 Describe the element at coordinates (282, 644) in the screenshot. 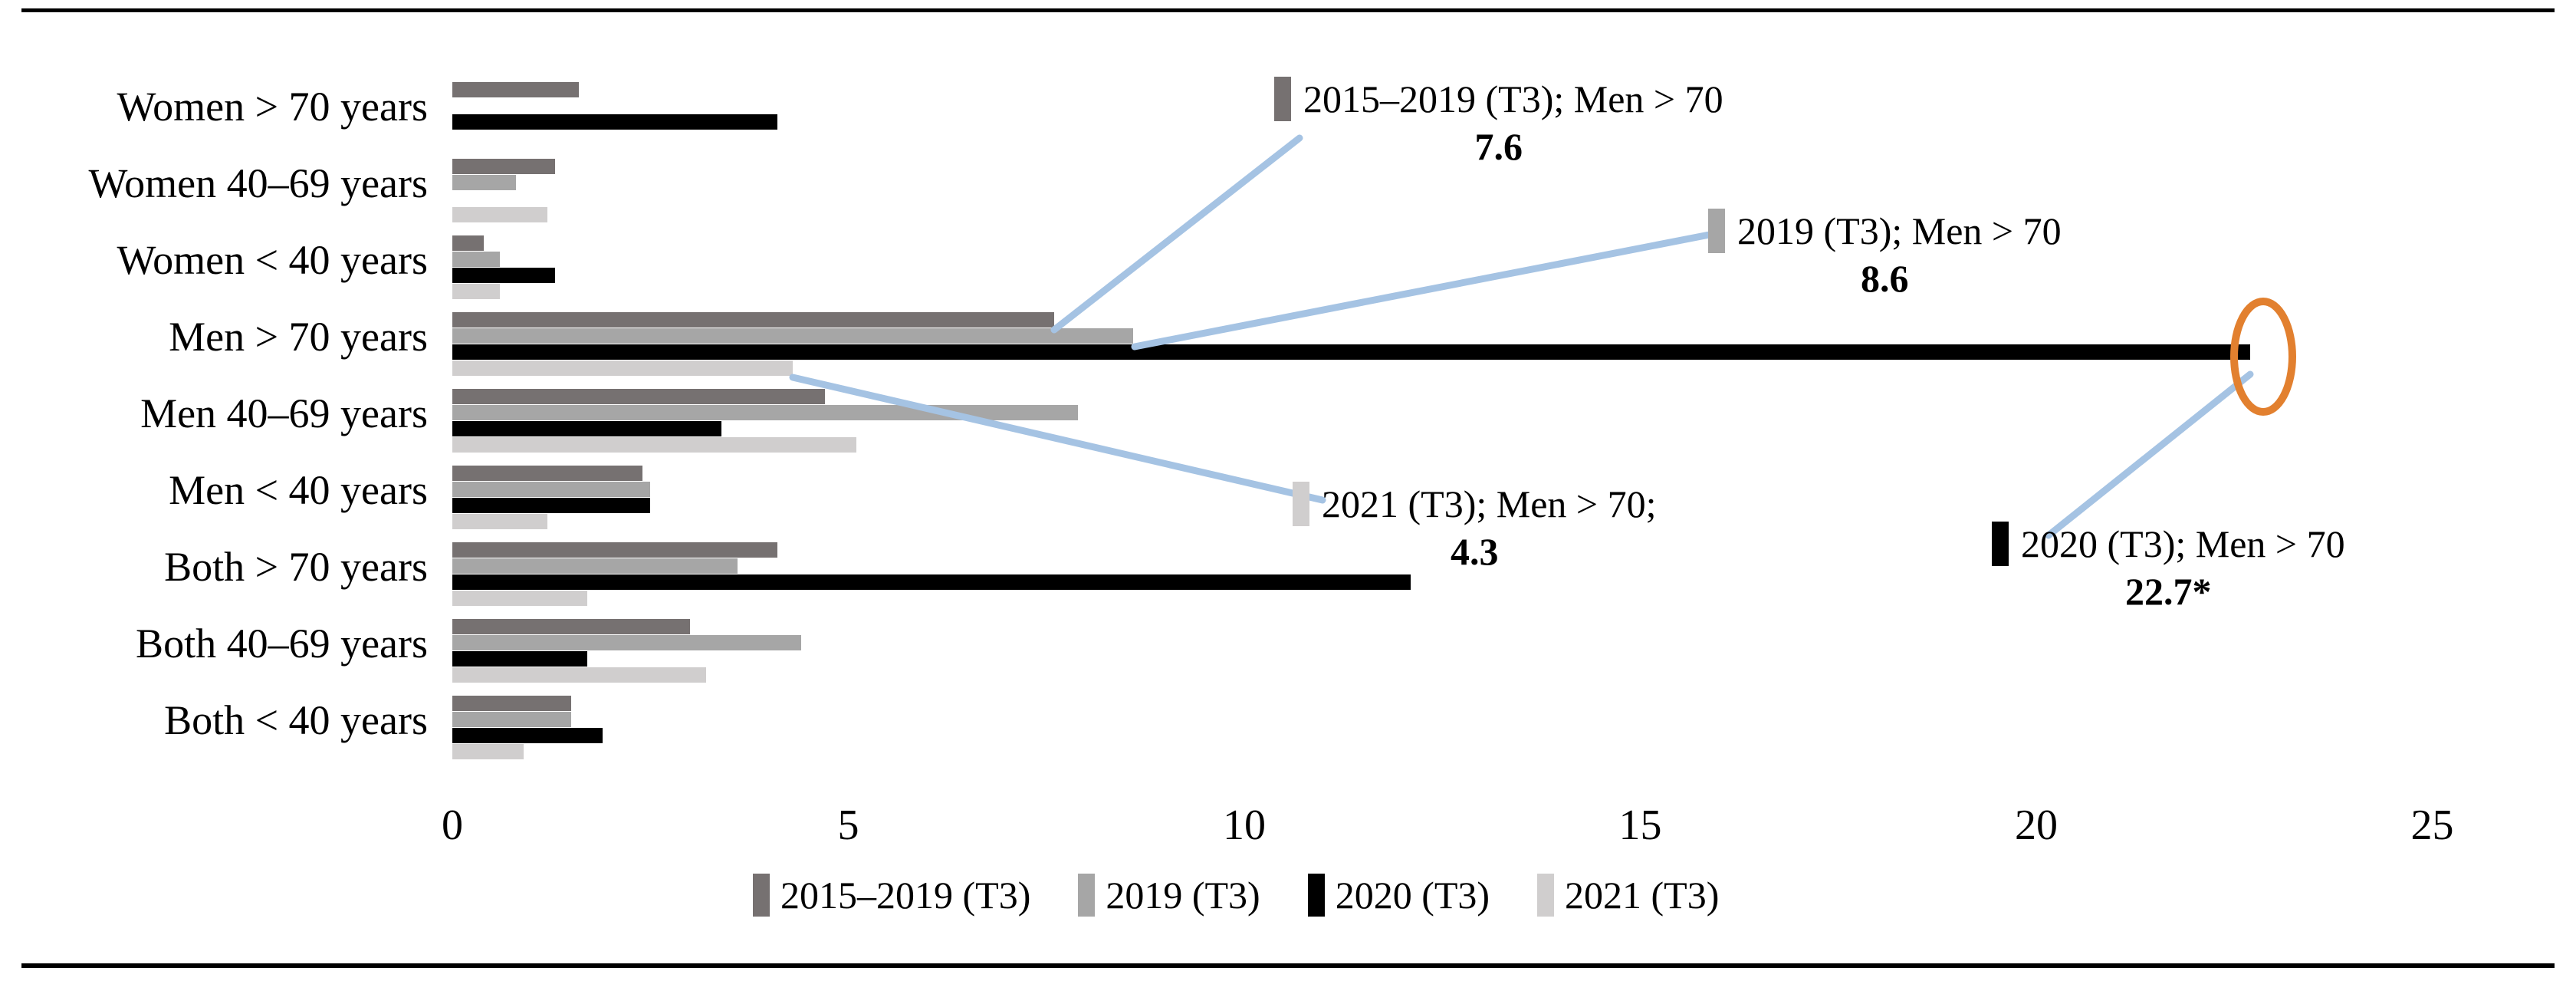

I see `category-label: Both 40–69 years` at that location.